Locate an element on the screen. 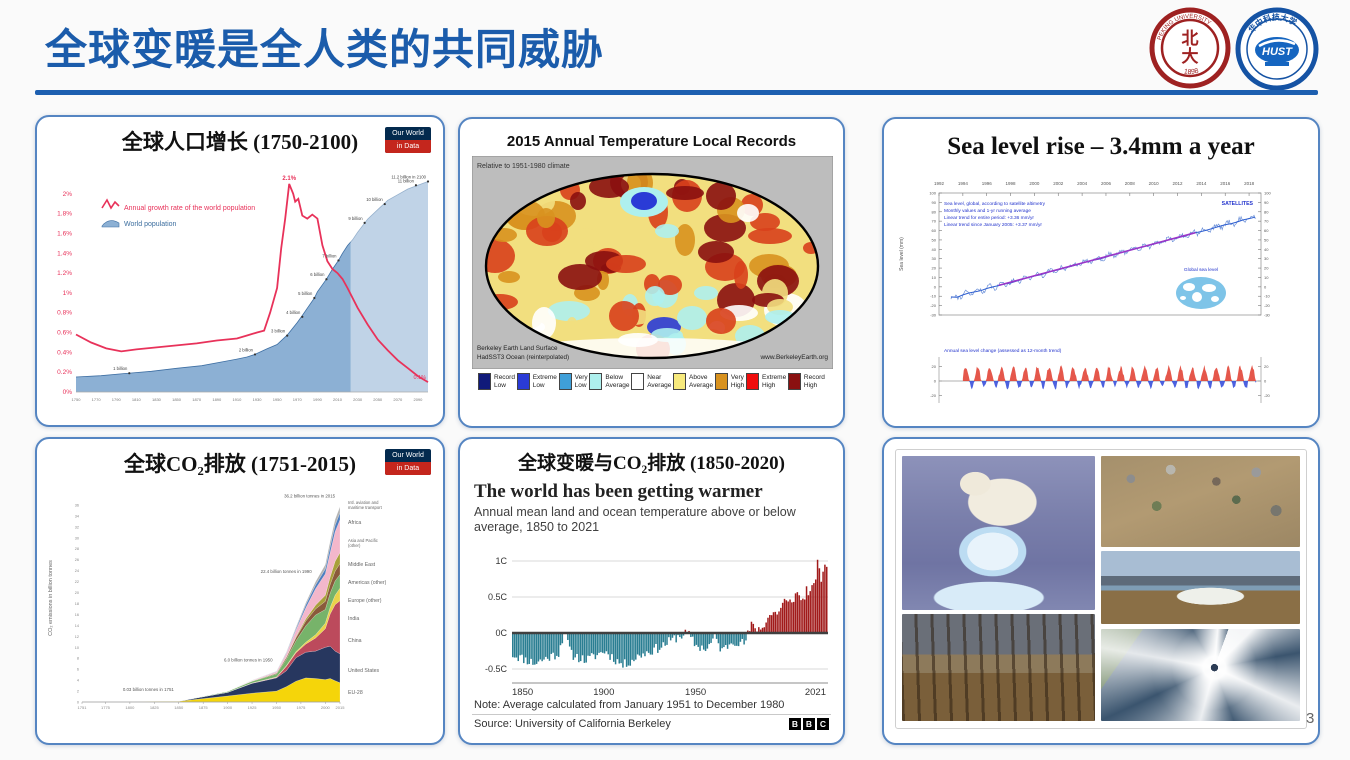  peking-university-logo: PEKING UNIVERSITY 1898 北 大 is located at coordinates (1190, 50).